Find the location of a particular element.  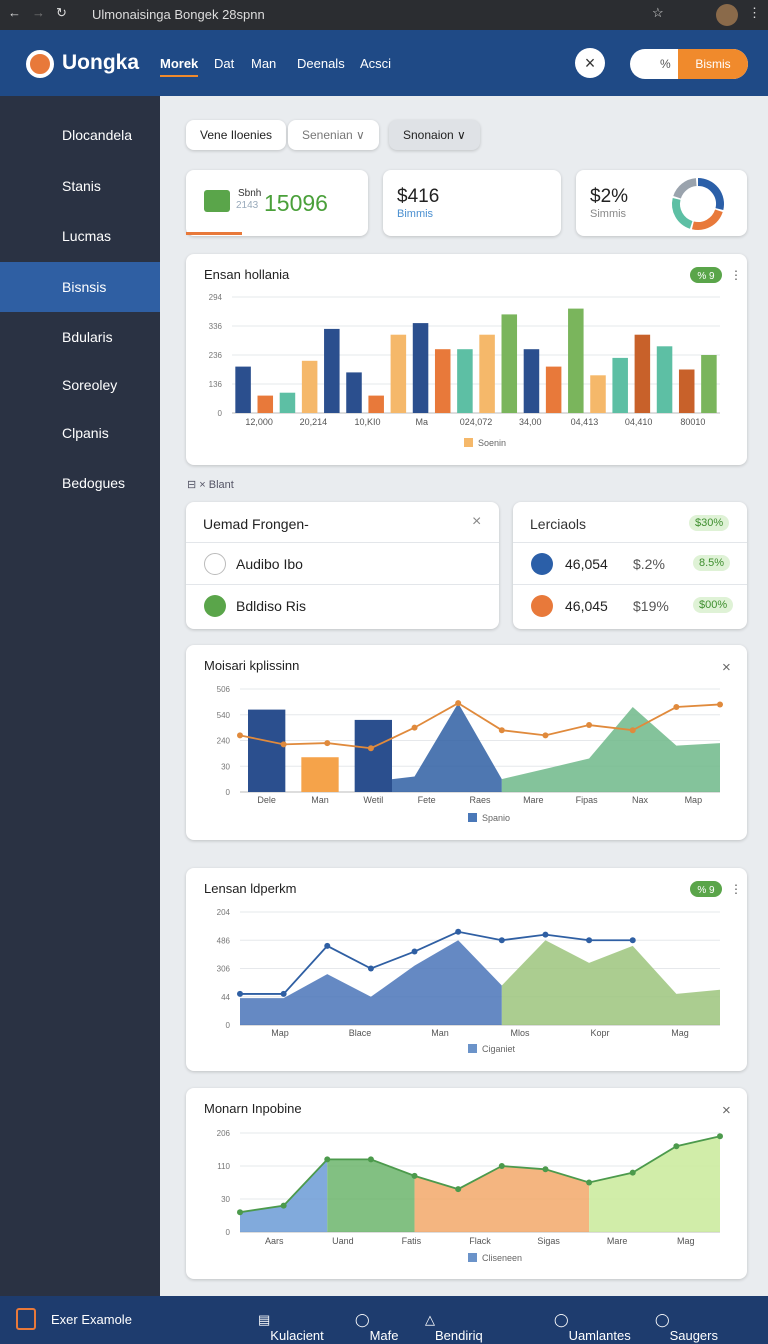

footer-text: Bendiriq is located at coordinates (459, 1335).